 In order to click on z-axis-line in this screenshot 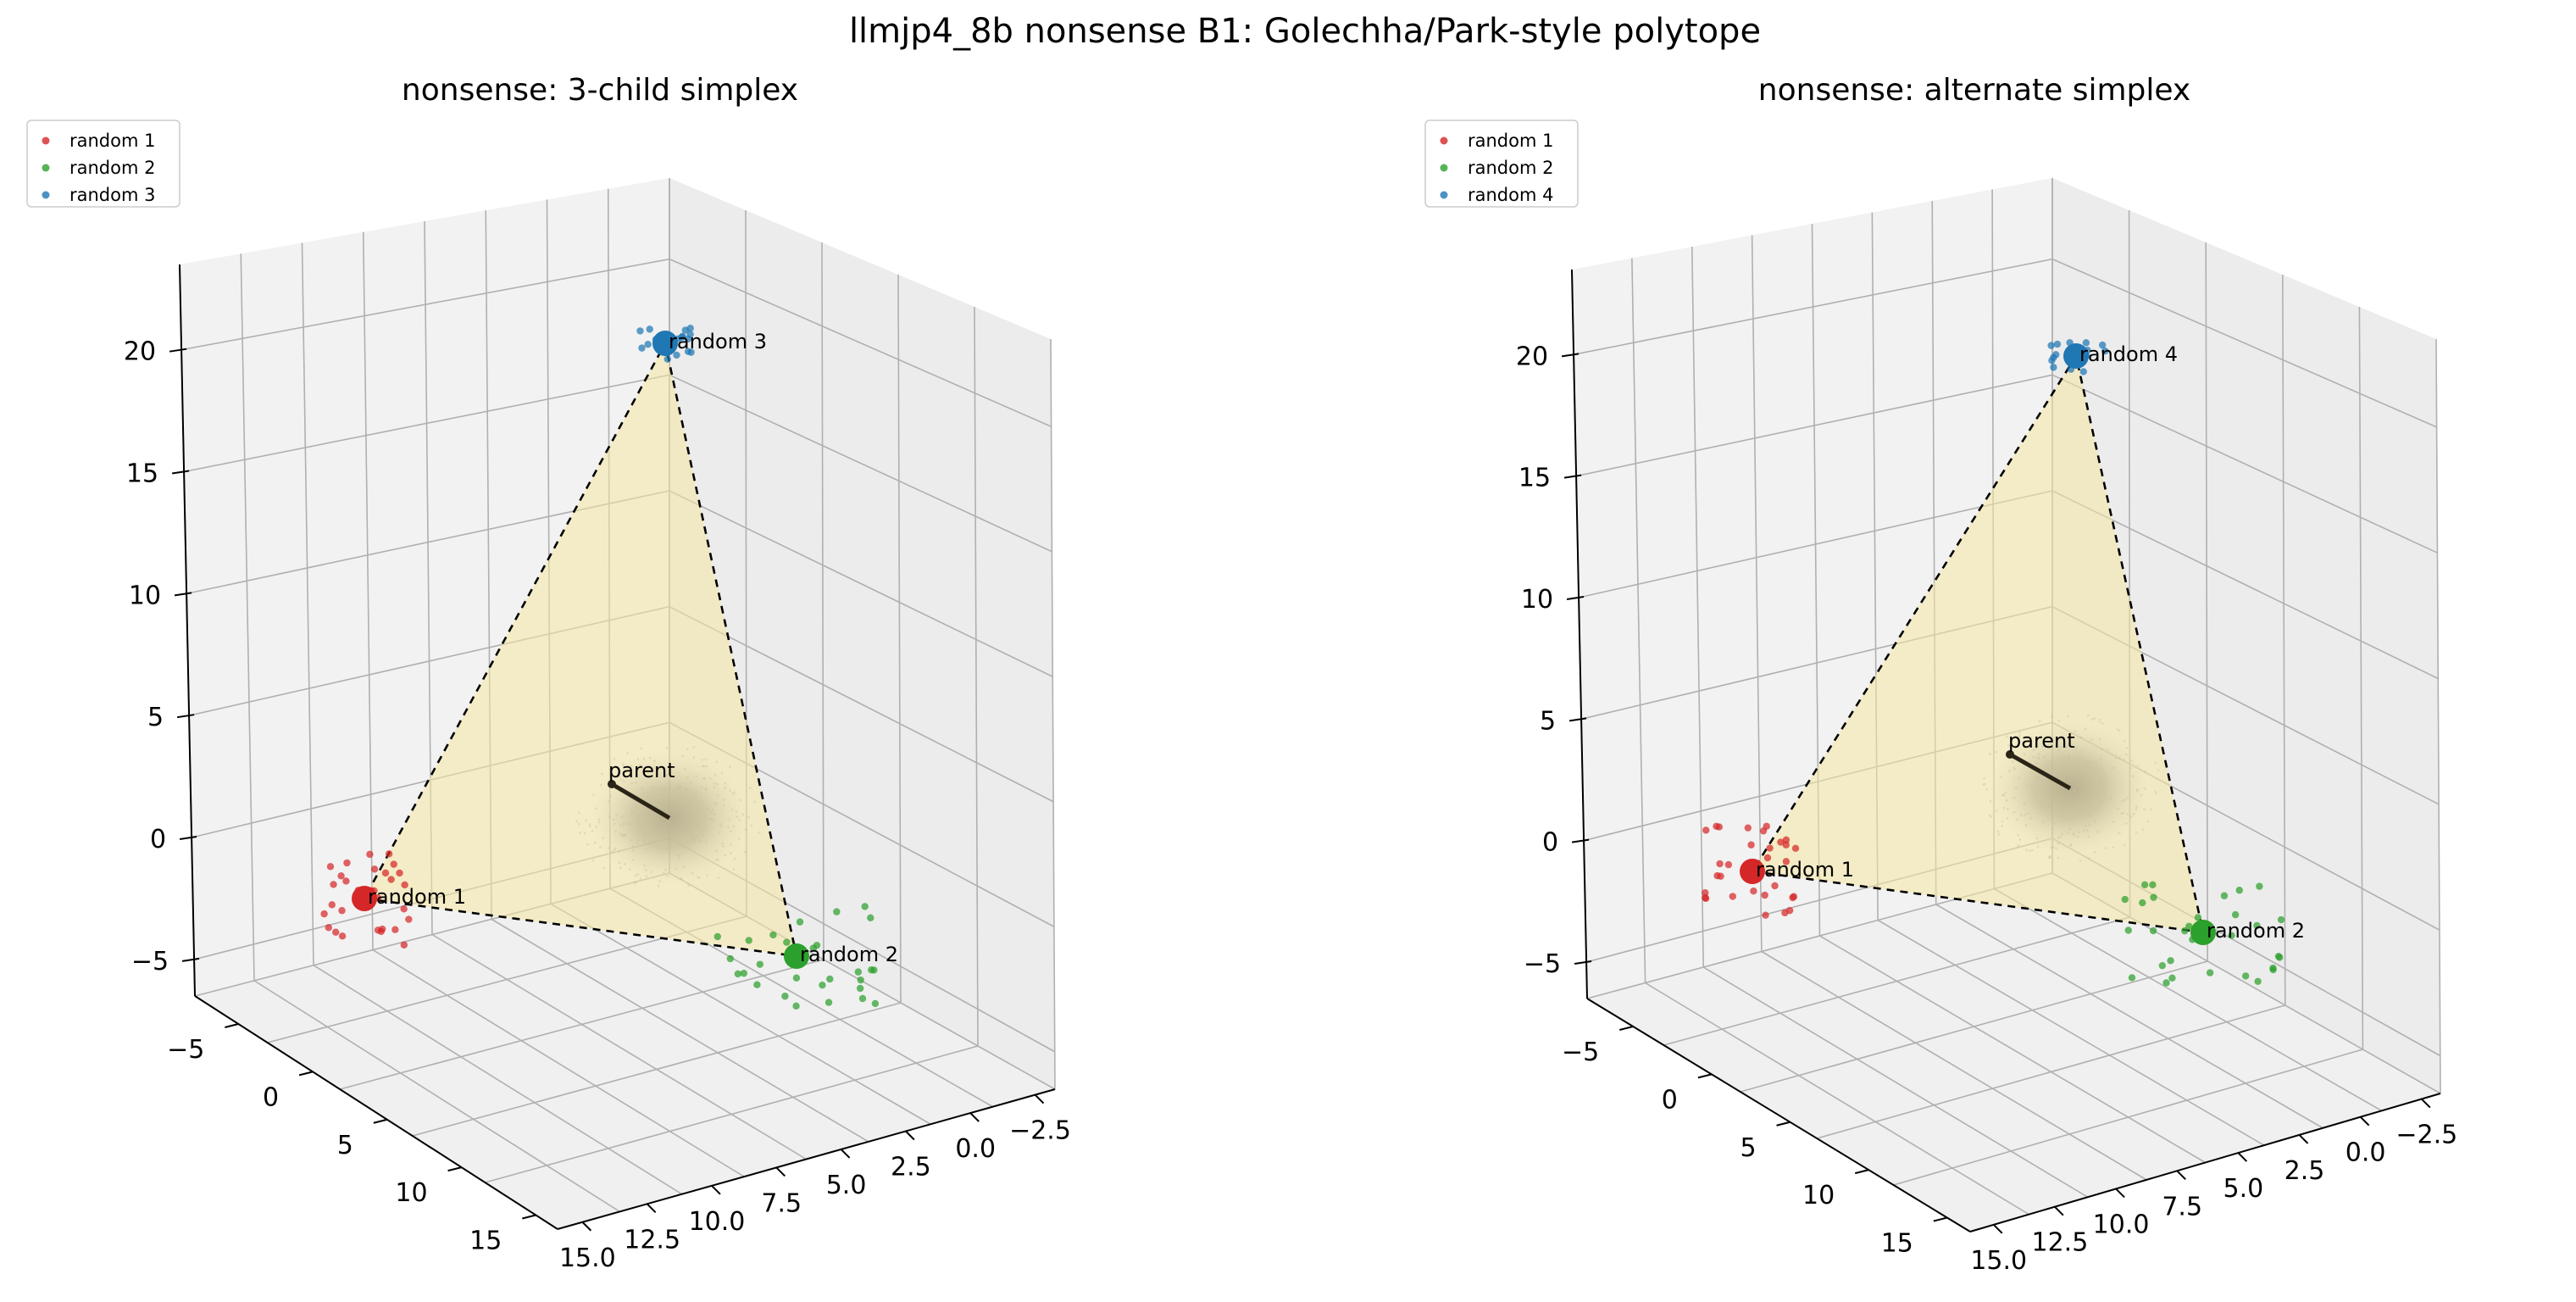, I will do `click(187, 630)`.